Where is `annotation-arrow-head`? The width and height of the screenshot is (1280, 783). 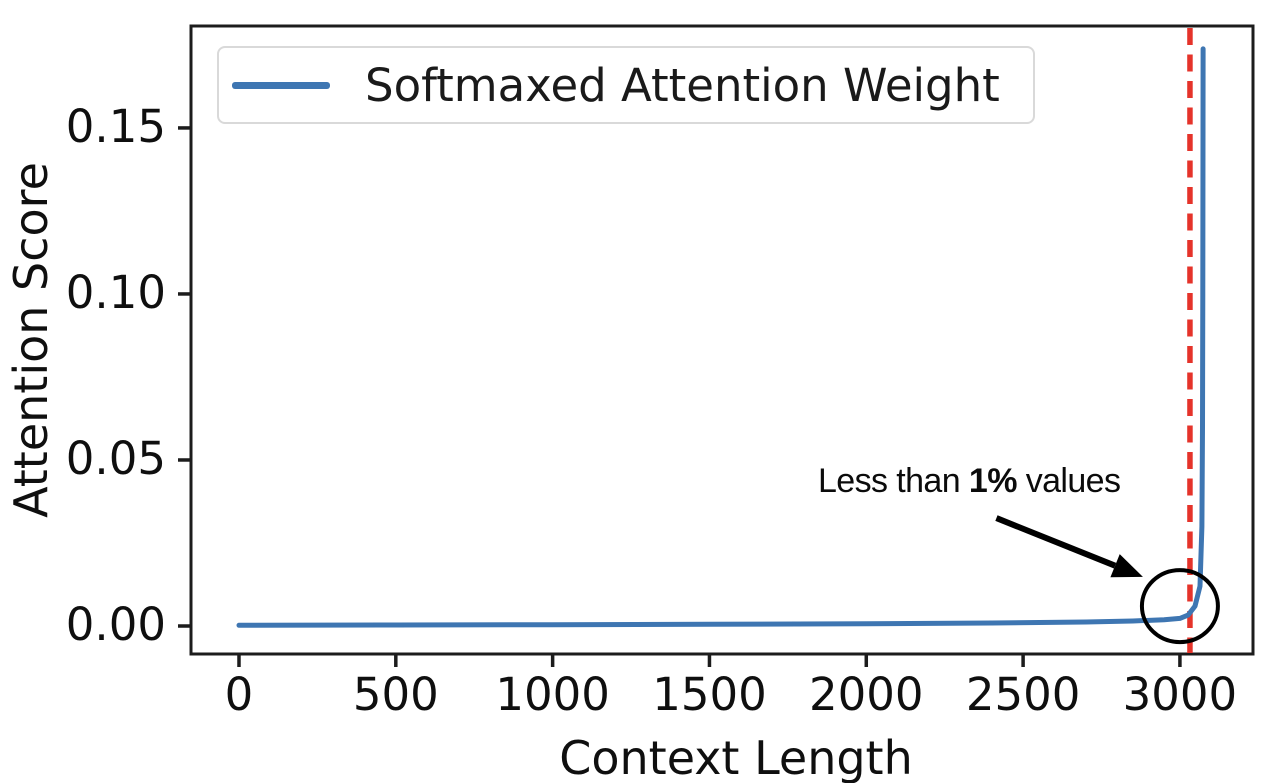 annotation-arrow-head is located at coordinates (1126, 566).